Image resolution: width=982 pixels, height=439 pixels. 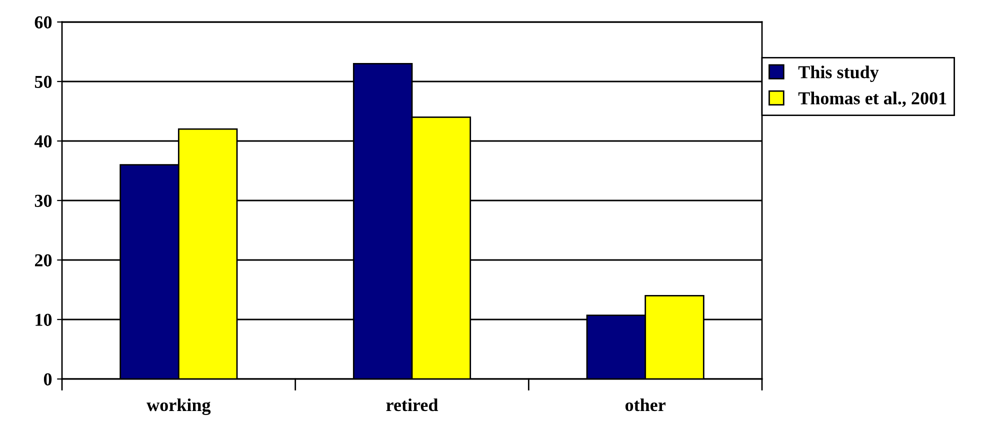 What do you see at coordinates (43, 141) in the screenshot?
I see `y-tick-label: 40` at bounding box center [43, 141].